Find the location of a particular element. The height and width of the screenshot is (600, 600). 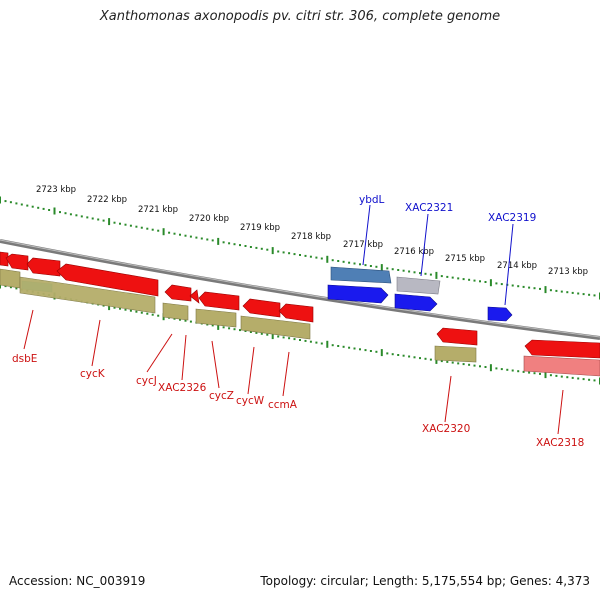

gene-olive-dsbE is located at coordinates (10, 278).